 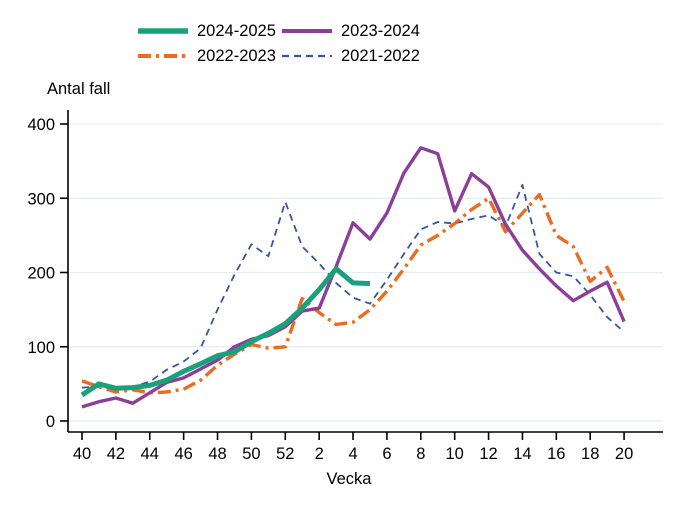 I want to click on series-line-2024-2025, so click(x=225, y=332).